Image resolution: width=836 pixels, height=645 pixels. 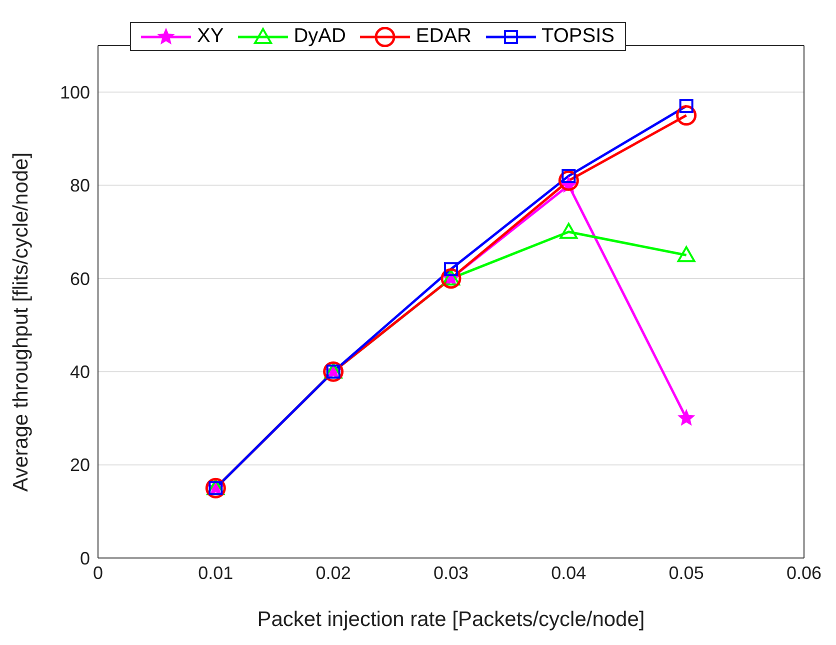 I want to click on x-tick-label: 0.02, so click(x=333, y=572).